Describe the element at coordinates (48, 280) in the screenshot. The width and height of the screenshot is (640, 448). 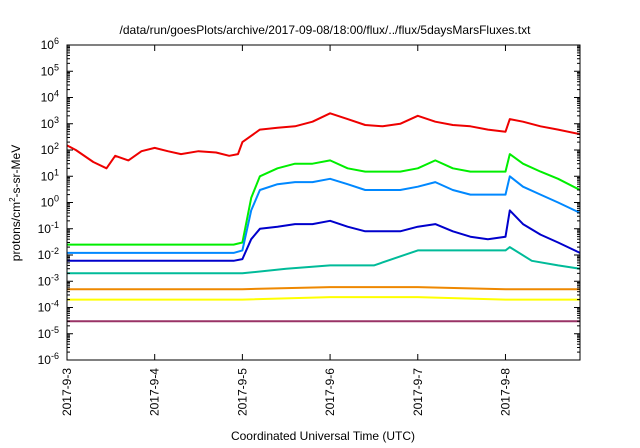
I see `y-tick-label: 10⁻³` at that location.